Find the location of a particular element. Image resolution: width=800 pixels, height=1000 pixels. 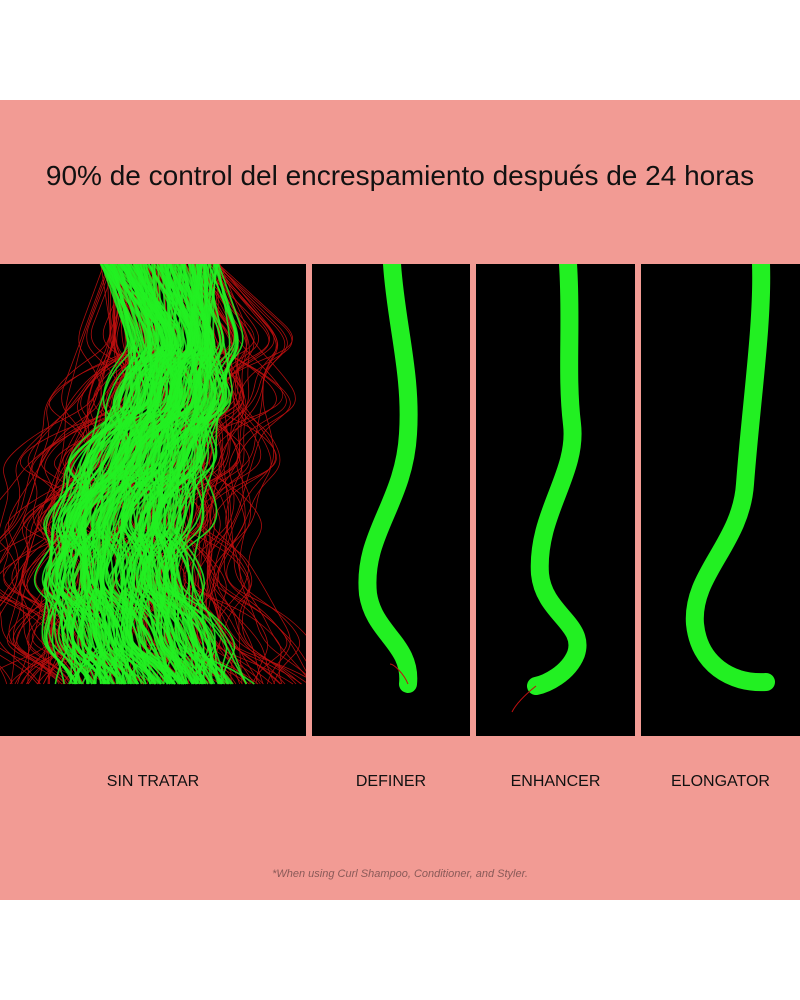

definer-hair-image is located at coordinates (388, 478).